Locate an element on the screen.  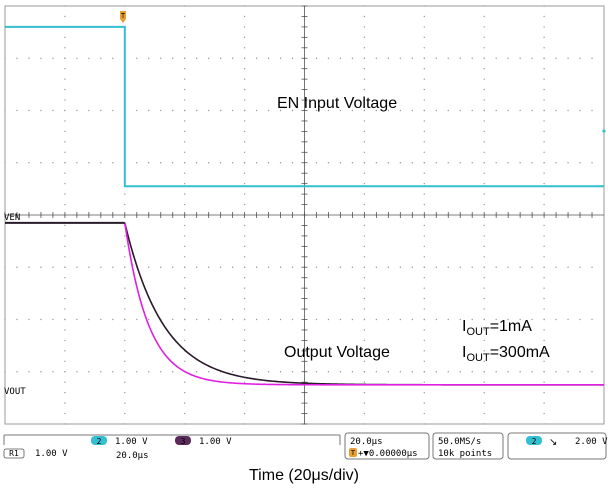
trigger-source-badge is located at coordinates (534, 440).